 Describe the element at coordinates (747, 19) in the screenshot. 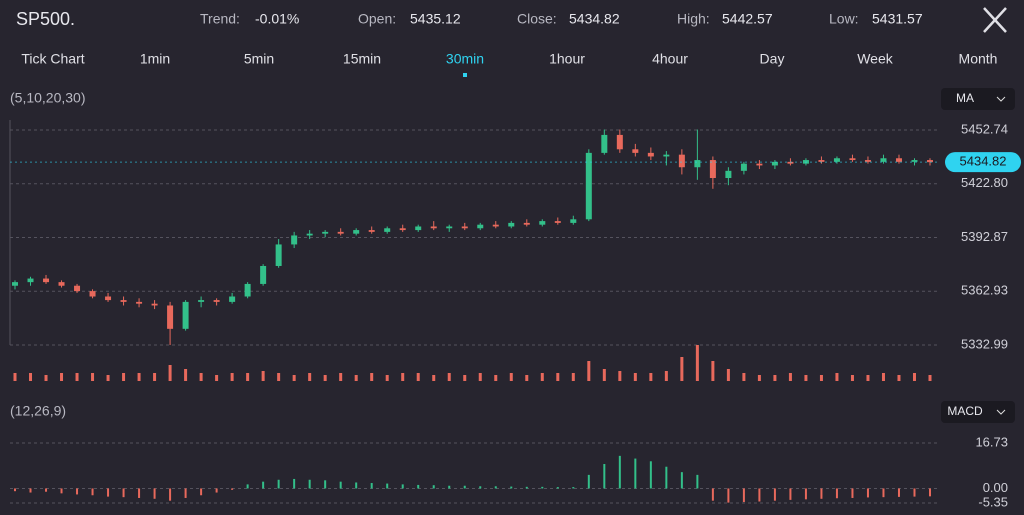

I see `high: 5442.57` at that location.